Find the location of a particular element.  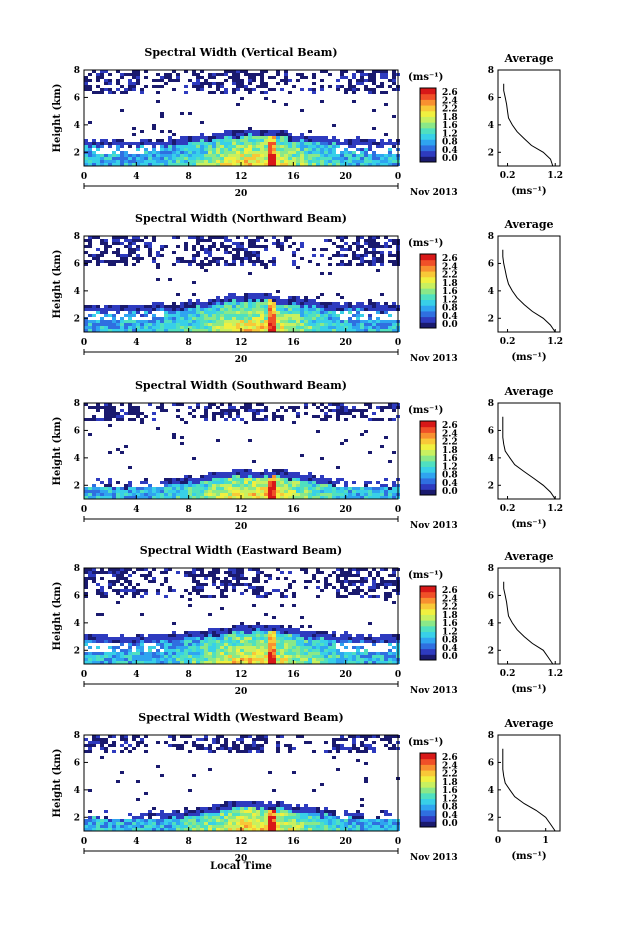

colorbar-tick-label: 0.8 is located at coordinates (450, 641).